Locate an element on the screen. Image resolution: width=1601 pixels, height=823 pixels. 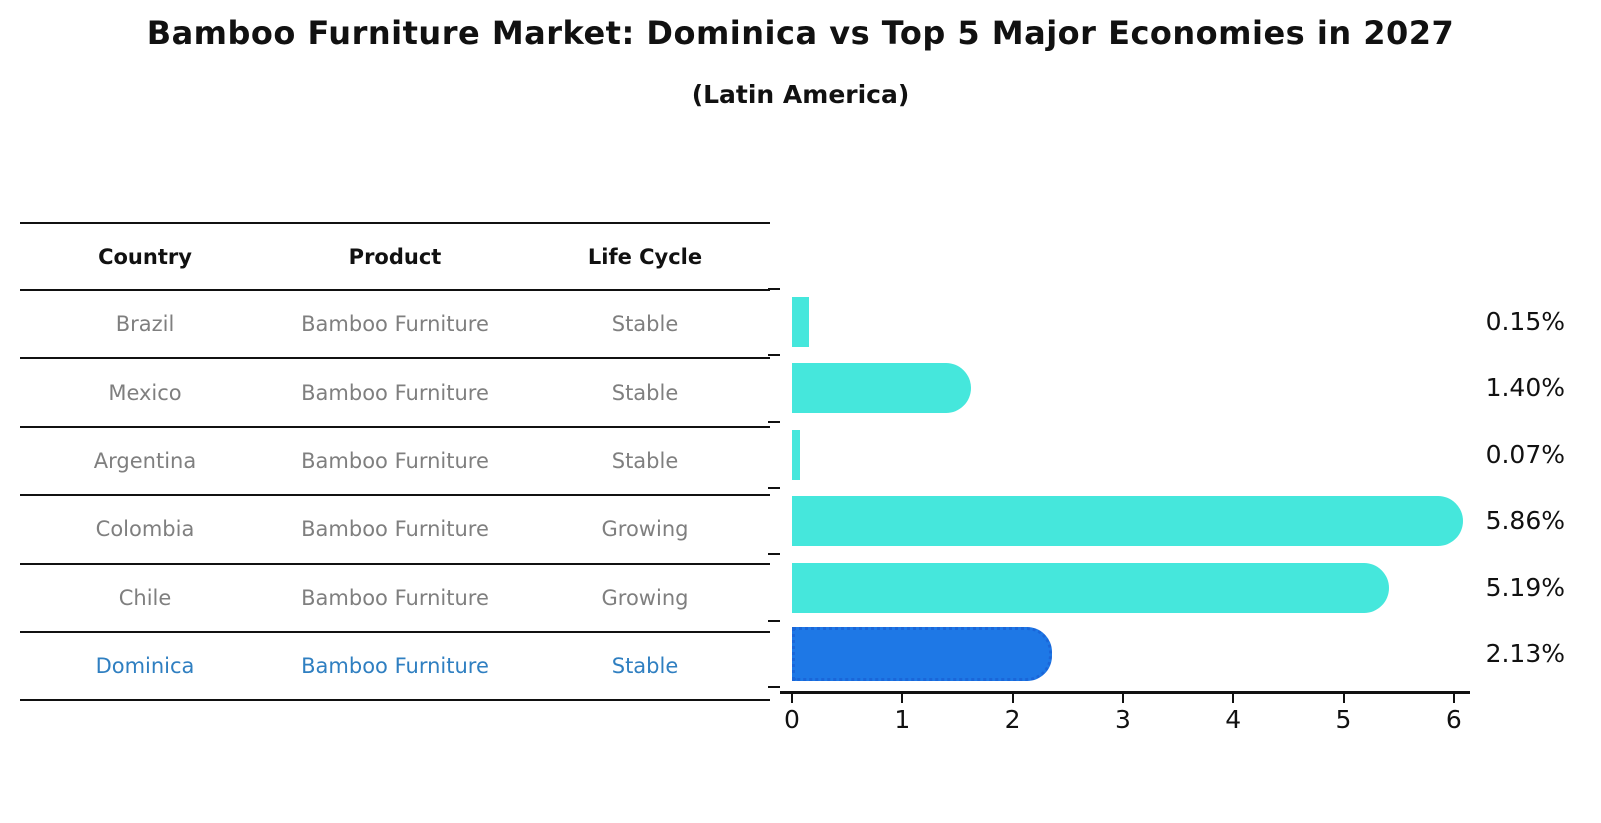
value-label-chile: 5.19% is located at coordinates (1525, 587).